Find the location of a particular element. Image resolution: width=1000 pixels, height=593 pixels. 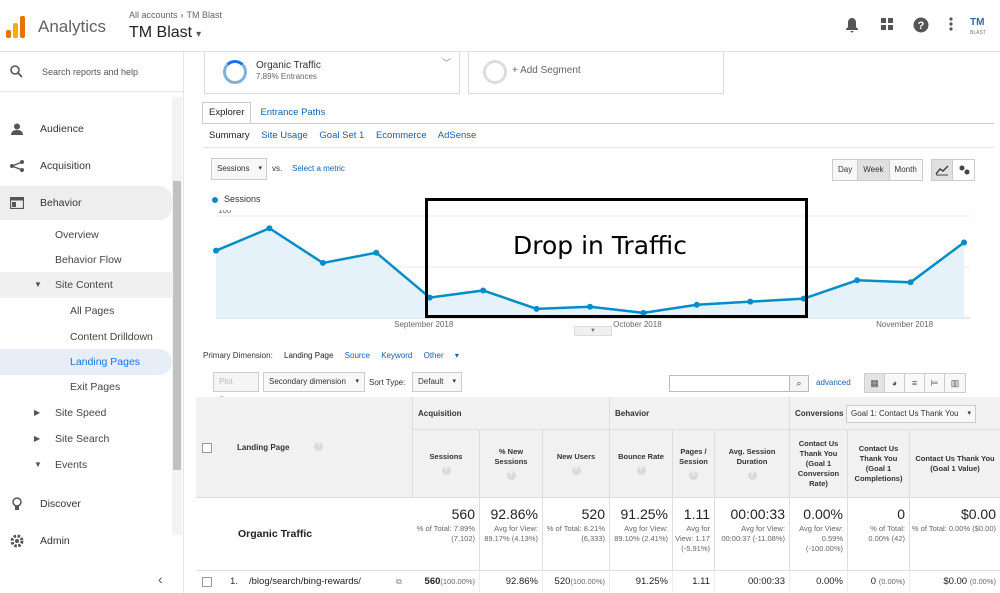

subtab-adsense: AdSense is located at coordinates (457, 135).